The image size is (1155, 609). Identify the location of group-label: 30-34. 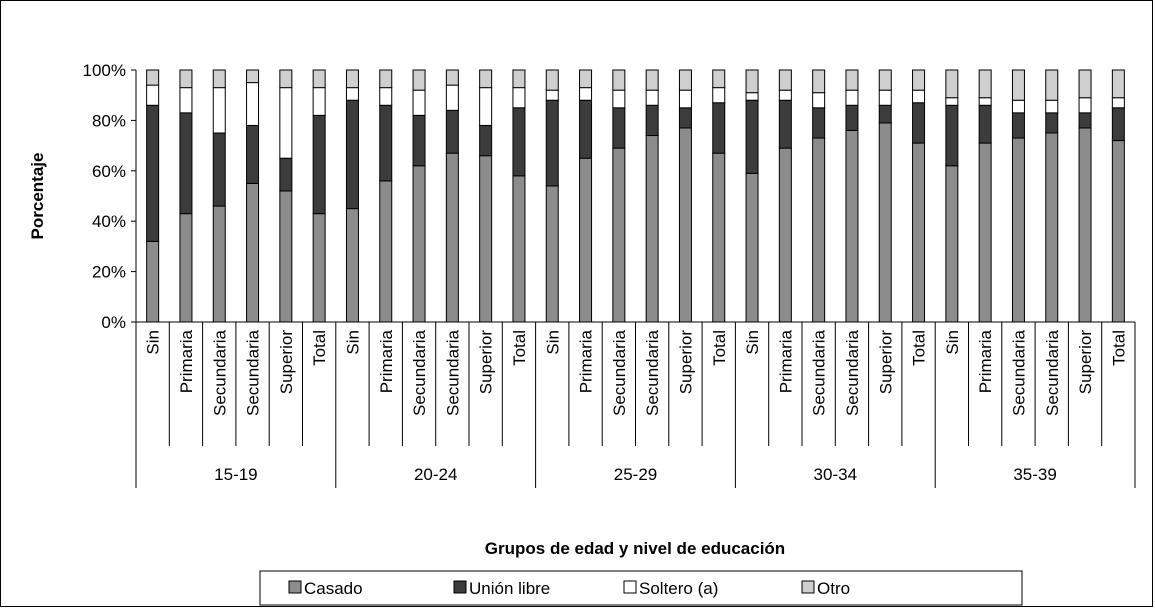
(835, 474).